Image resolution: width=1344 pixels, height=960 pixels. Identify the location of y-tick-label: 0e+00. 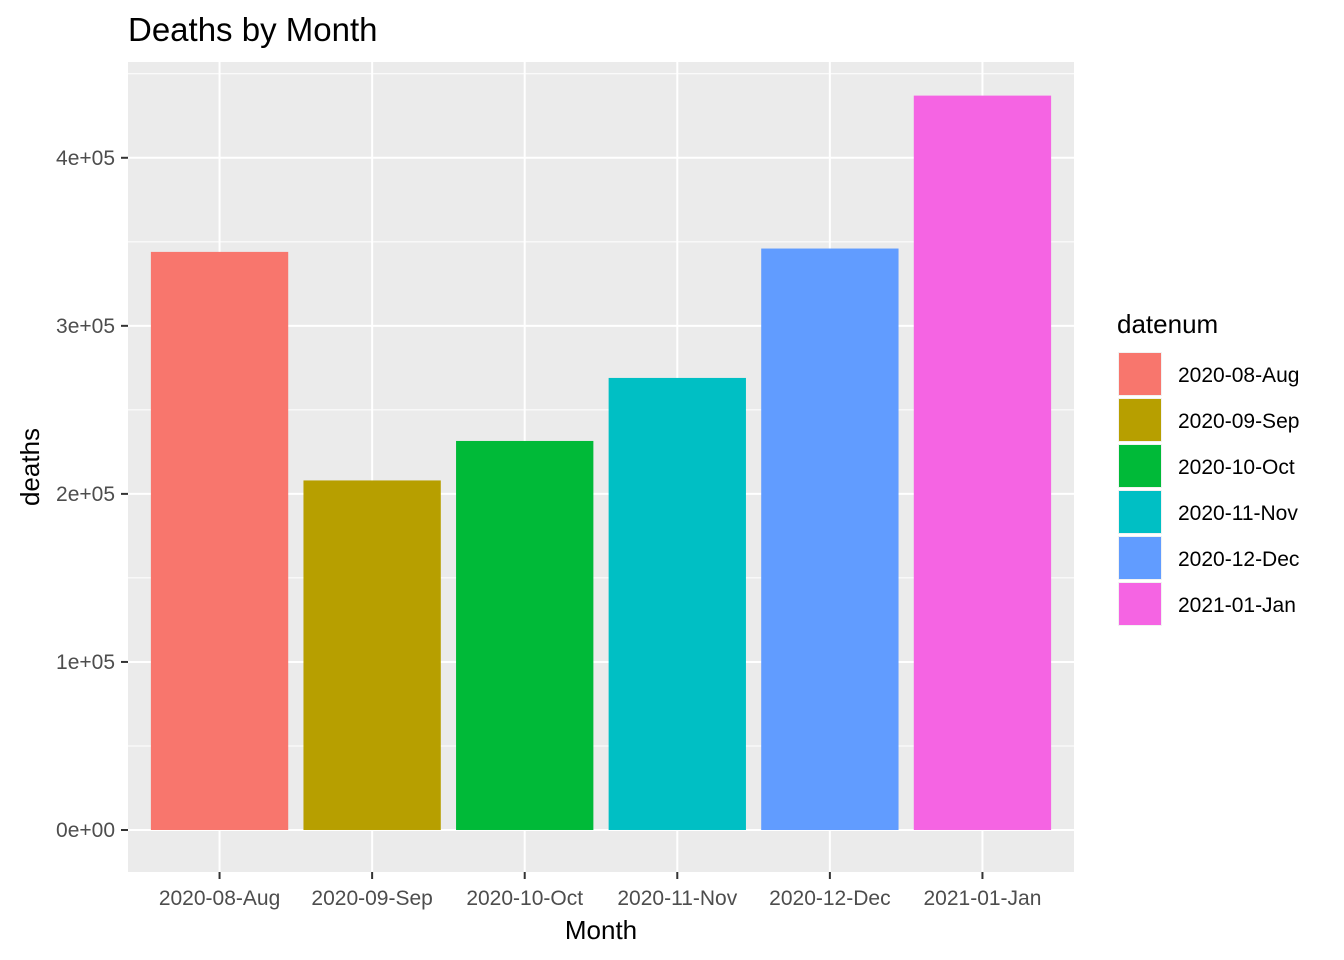
(85, 830).